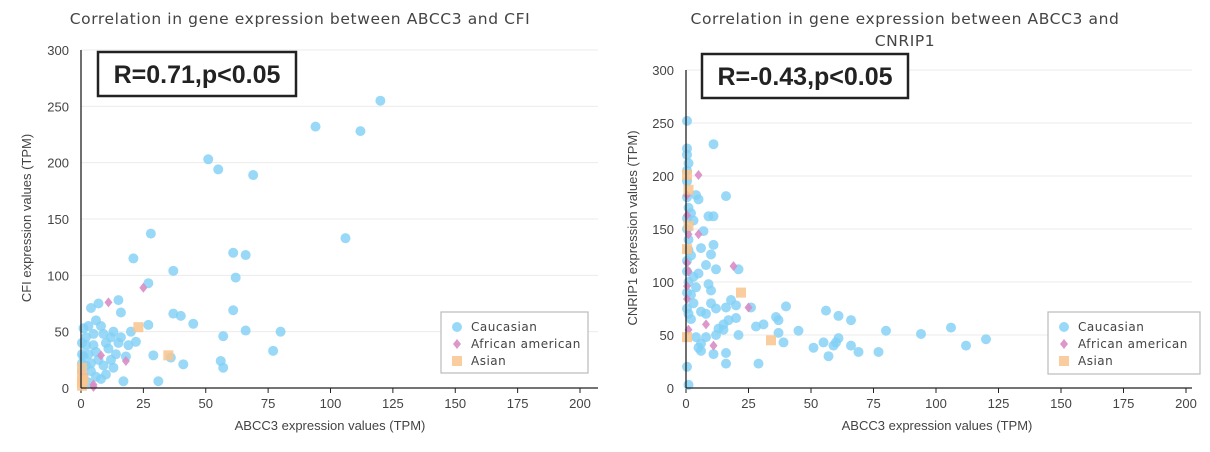  Describe the element at coordinates (457, 327) in the screenshot. I see `legend-circle-icon` at that location.